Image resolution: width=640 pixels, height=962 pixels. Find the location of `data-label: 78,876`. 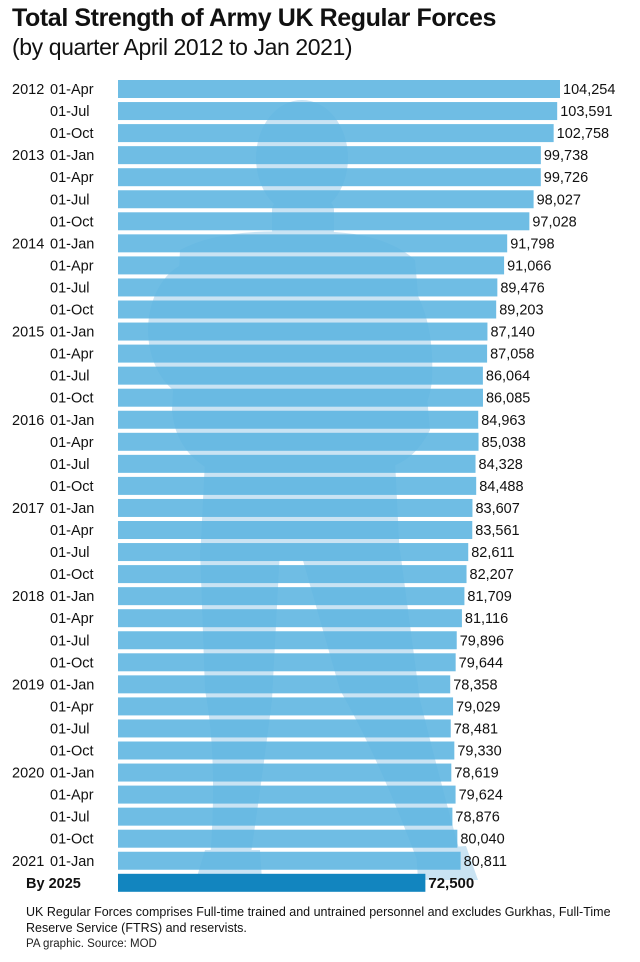

data-label: 78,876 is located at coordinates (477, 818).